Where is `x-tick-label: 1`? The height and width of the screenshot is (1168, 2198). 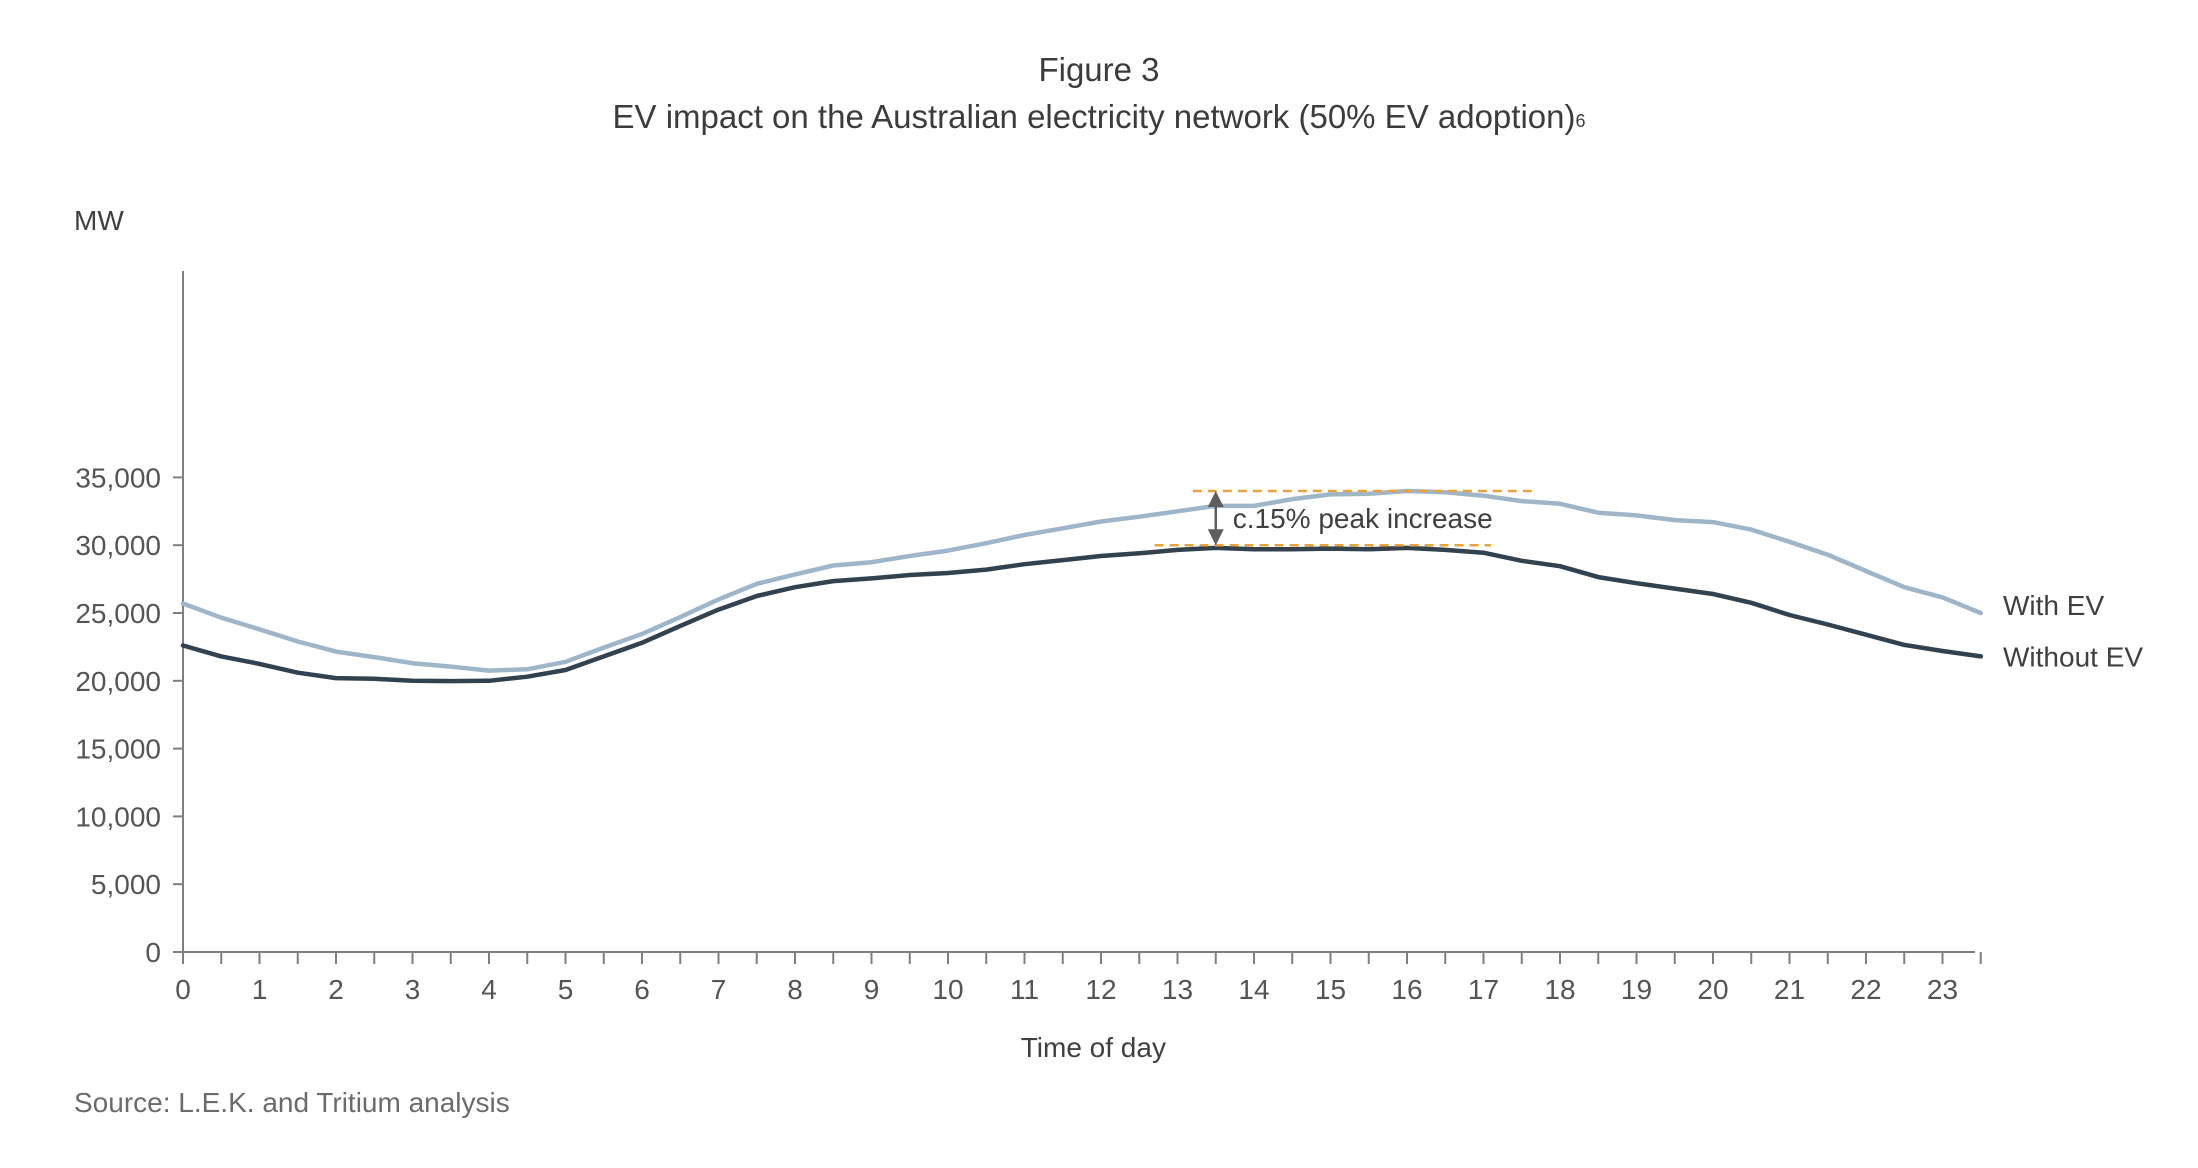
x-tick-label: 1 is located at coordinates (260, 989).